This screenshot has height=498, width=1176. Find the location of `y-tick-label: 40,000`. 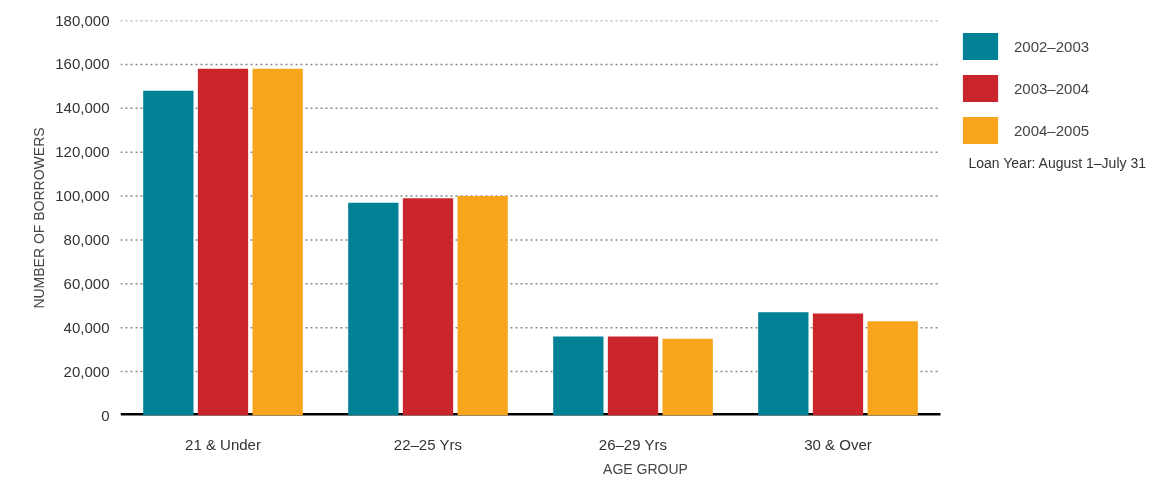

y-tick-label: 40,000 is located at coordinates (86, 327).